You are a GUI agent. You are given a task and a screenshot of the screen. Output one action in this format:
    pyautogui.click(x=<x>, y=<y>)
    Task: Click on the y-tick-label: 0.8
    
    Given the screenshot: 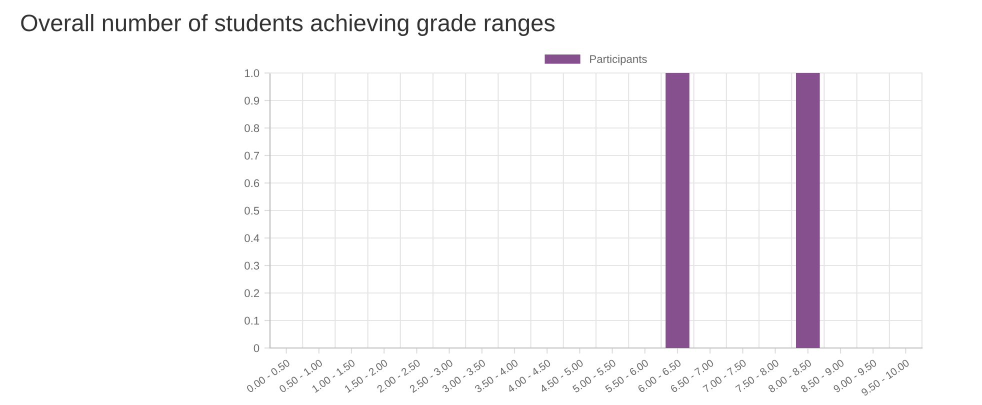 What is the action you would take?
    pyautogui.click(x=252, y=128)
    